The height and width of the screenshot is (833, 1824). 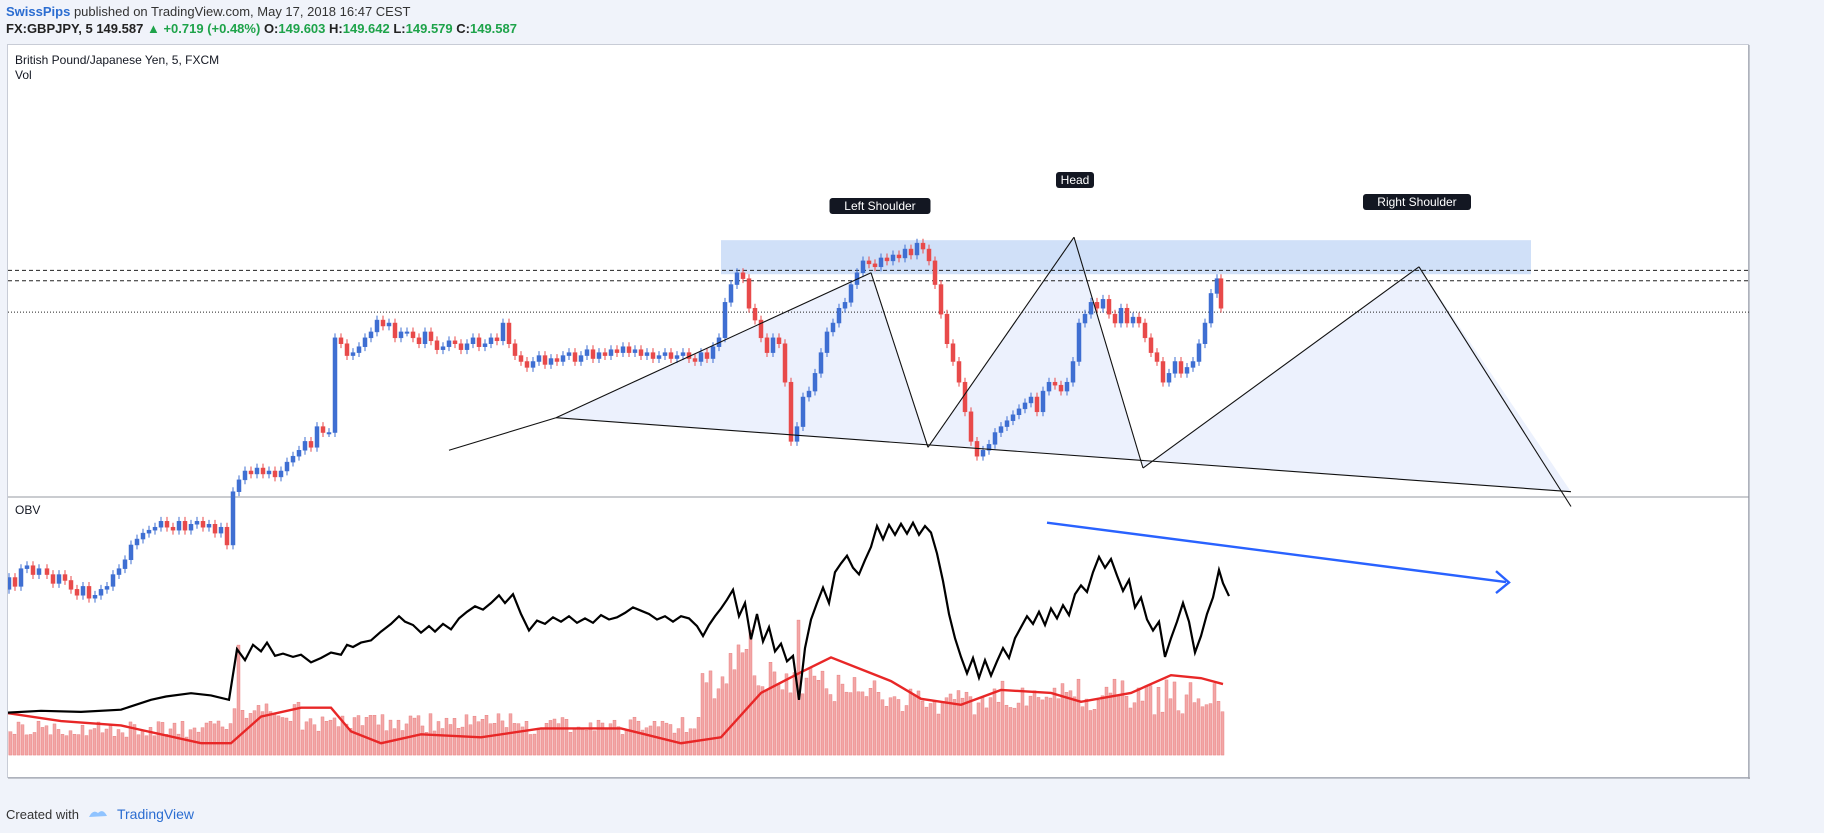 What do you see at coordinates (23, 75) in the screenshot?
I see `volume-label: Vol` at bounding box center [23, 75].